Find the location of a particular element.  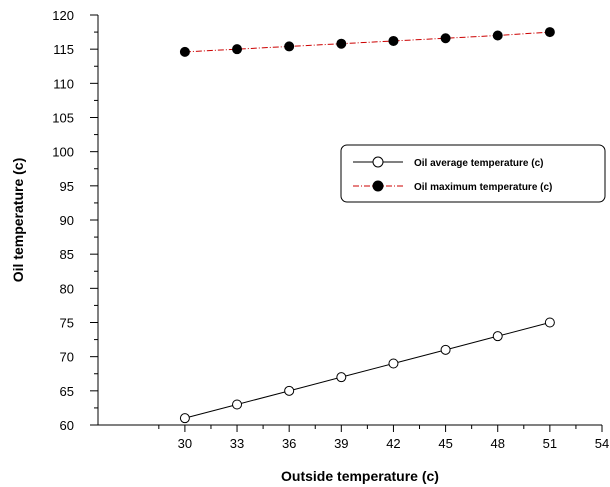

x-tick-label: 48 is located at coordinates (497, 443).